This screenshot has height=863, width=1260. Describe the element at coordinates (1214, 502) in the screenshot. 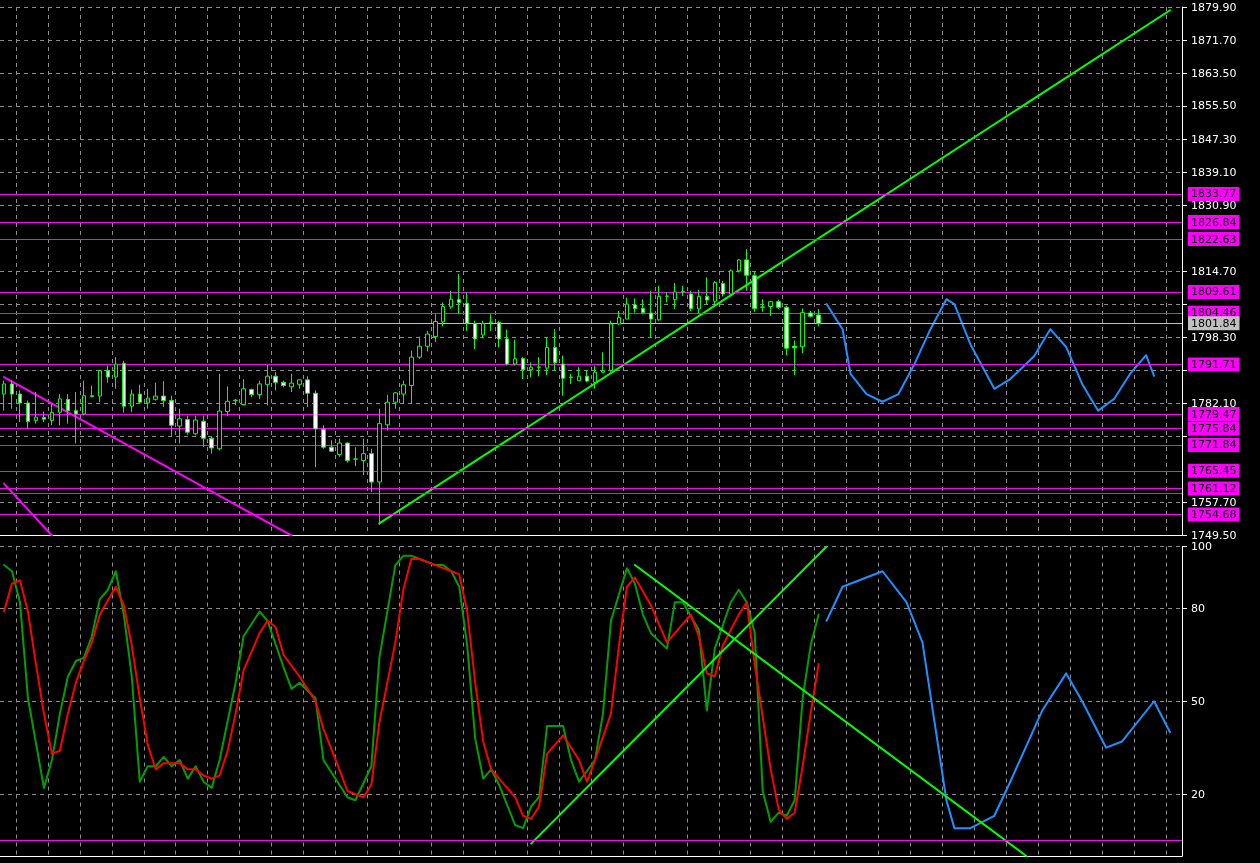

I see `y-tick-label: 1757.70` at that location.